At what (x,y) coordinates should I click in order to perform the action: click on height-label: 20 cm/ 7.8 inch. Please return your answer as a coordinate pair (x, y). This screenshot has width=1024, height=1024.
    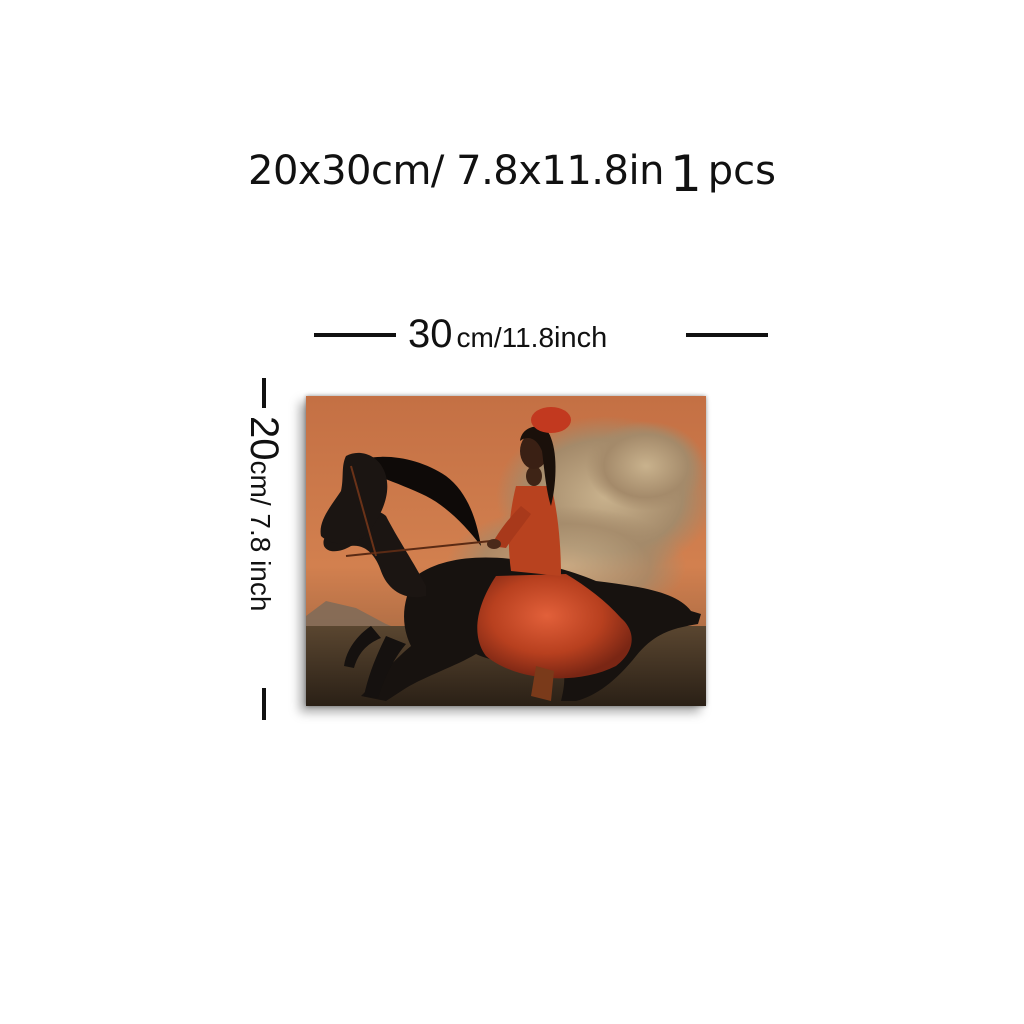
    Looking at the image, I should click on (263, 513).